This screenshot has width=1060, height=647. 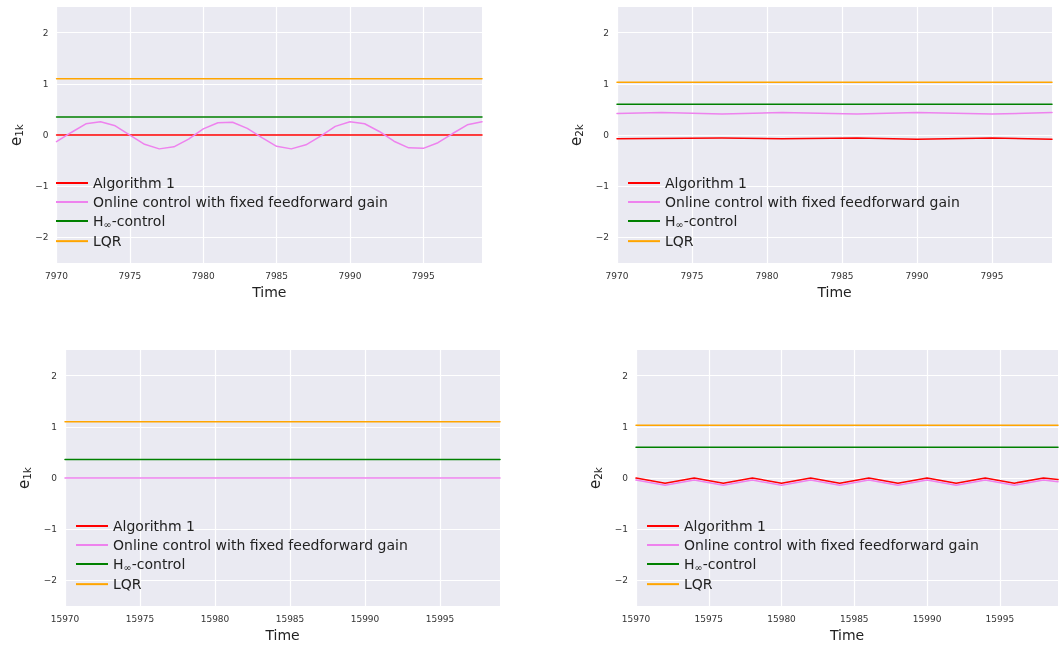 I want to click on line-series, so click(x=269, y=135).